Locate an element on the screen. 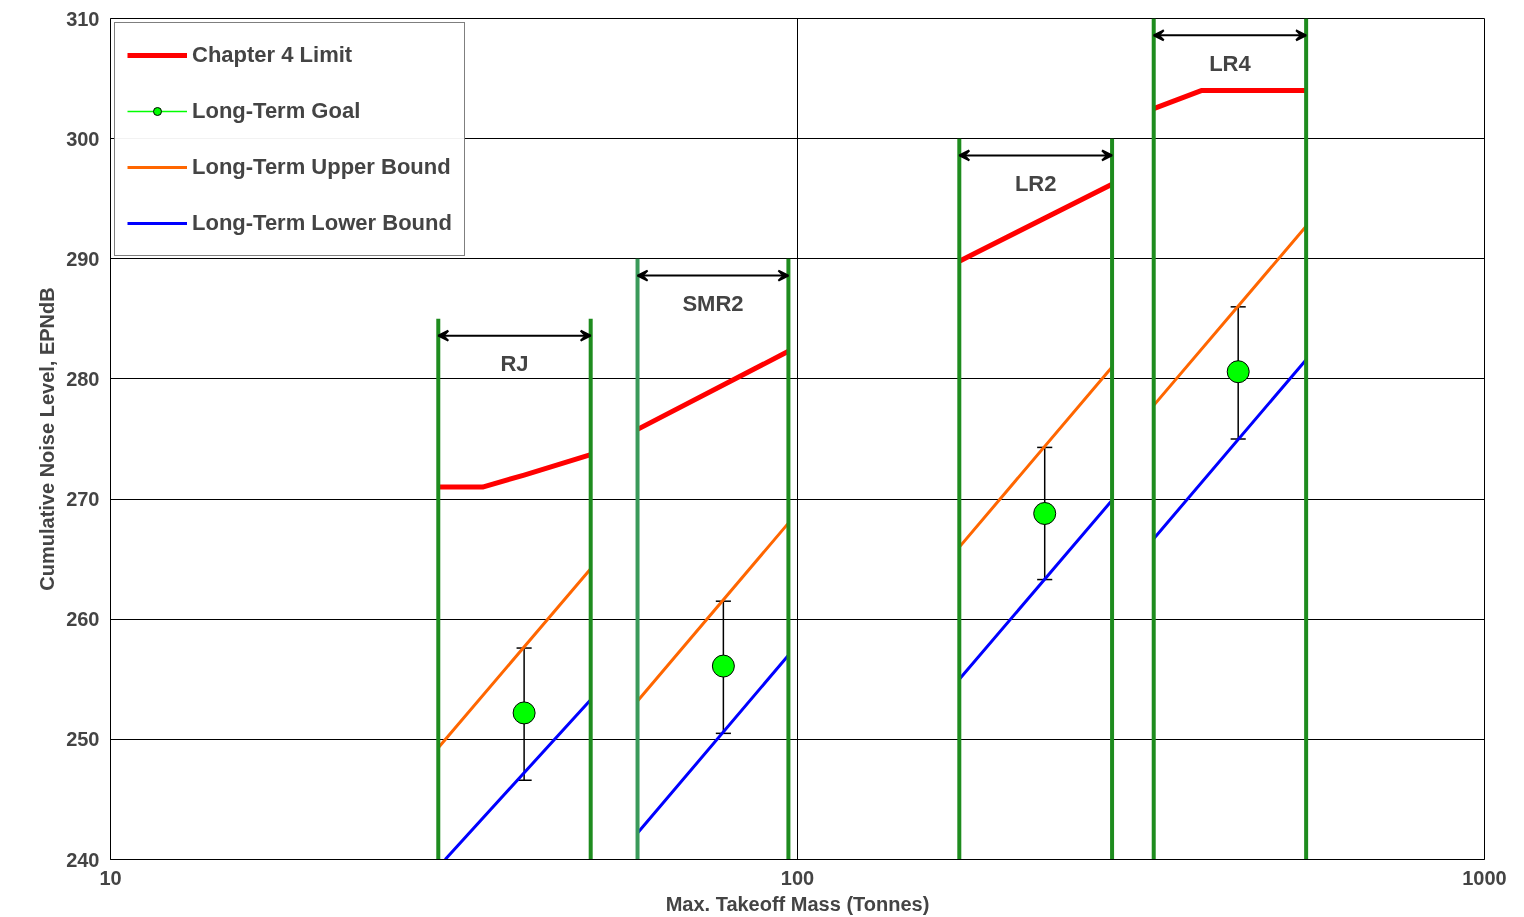  annotation: RJ is located at coordinates (514, 364).